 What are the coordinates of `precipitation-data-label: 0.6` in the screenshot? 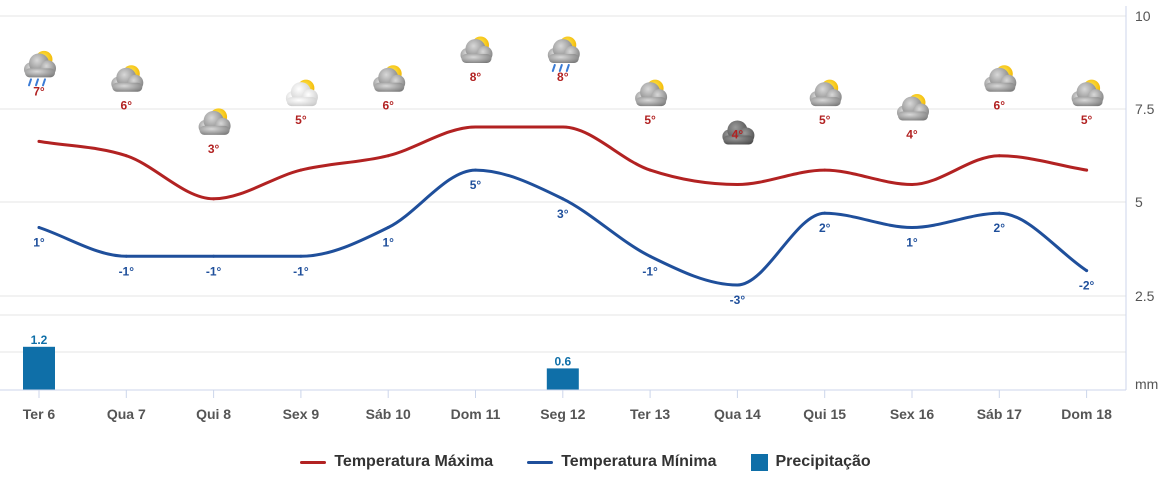 It's located at (562, 361).